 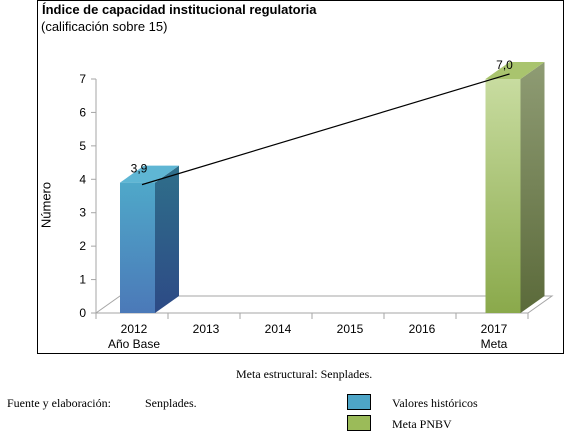 I want to click on bar-2012, so click(x=149, y=239).